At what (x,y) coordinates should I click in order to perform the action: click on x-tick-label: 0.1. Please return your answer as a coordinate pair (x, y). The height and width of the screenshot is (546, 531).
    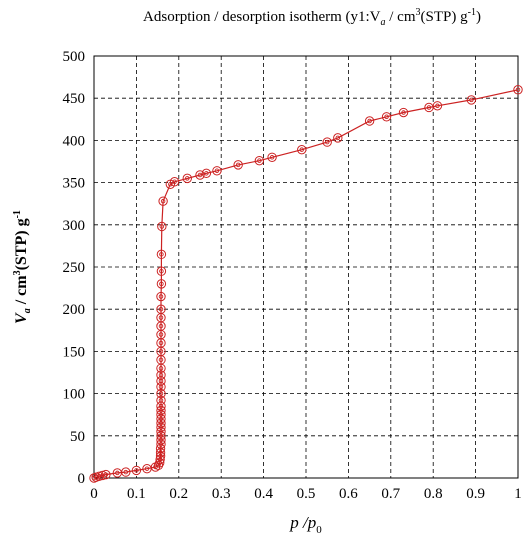
    Looking at the image, I should click on (136, 494).